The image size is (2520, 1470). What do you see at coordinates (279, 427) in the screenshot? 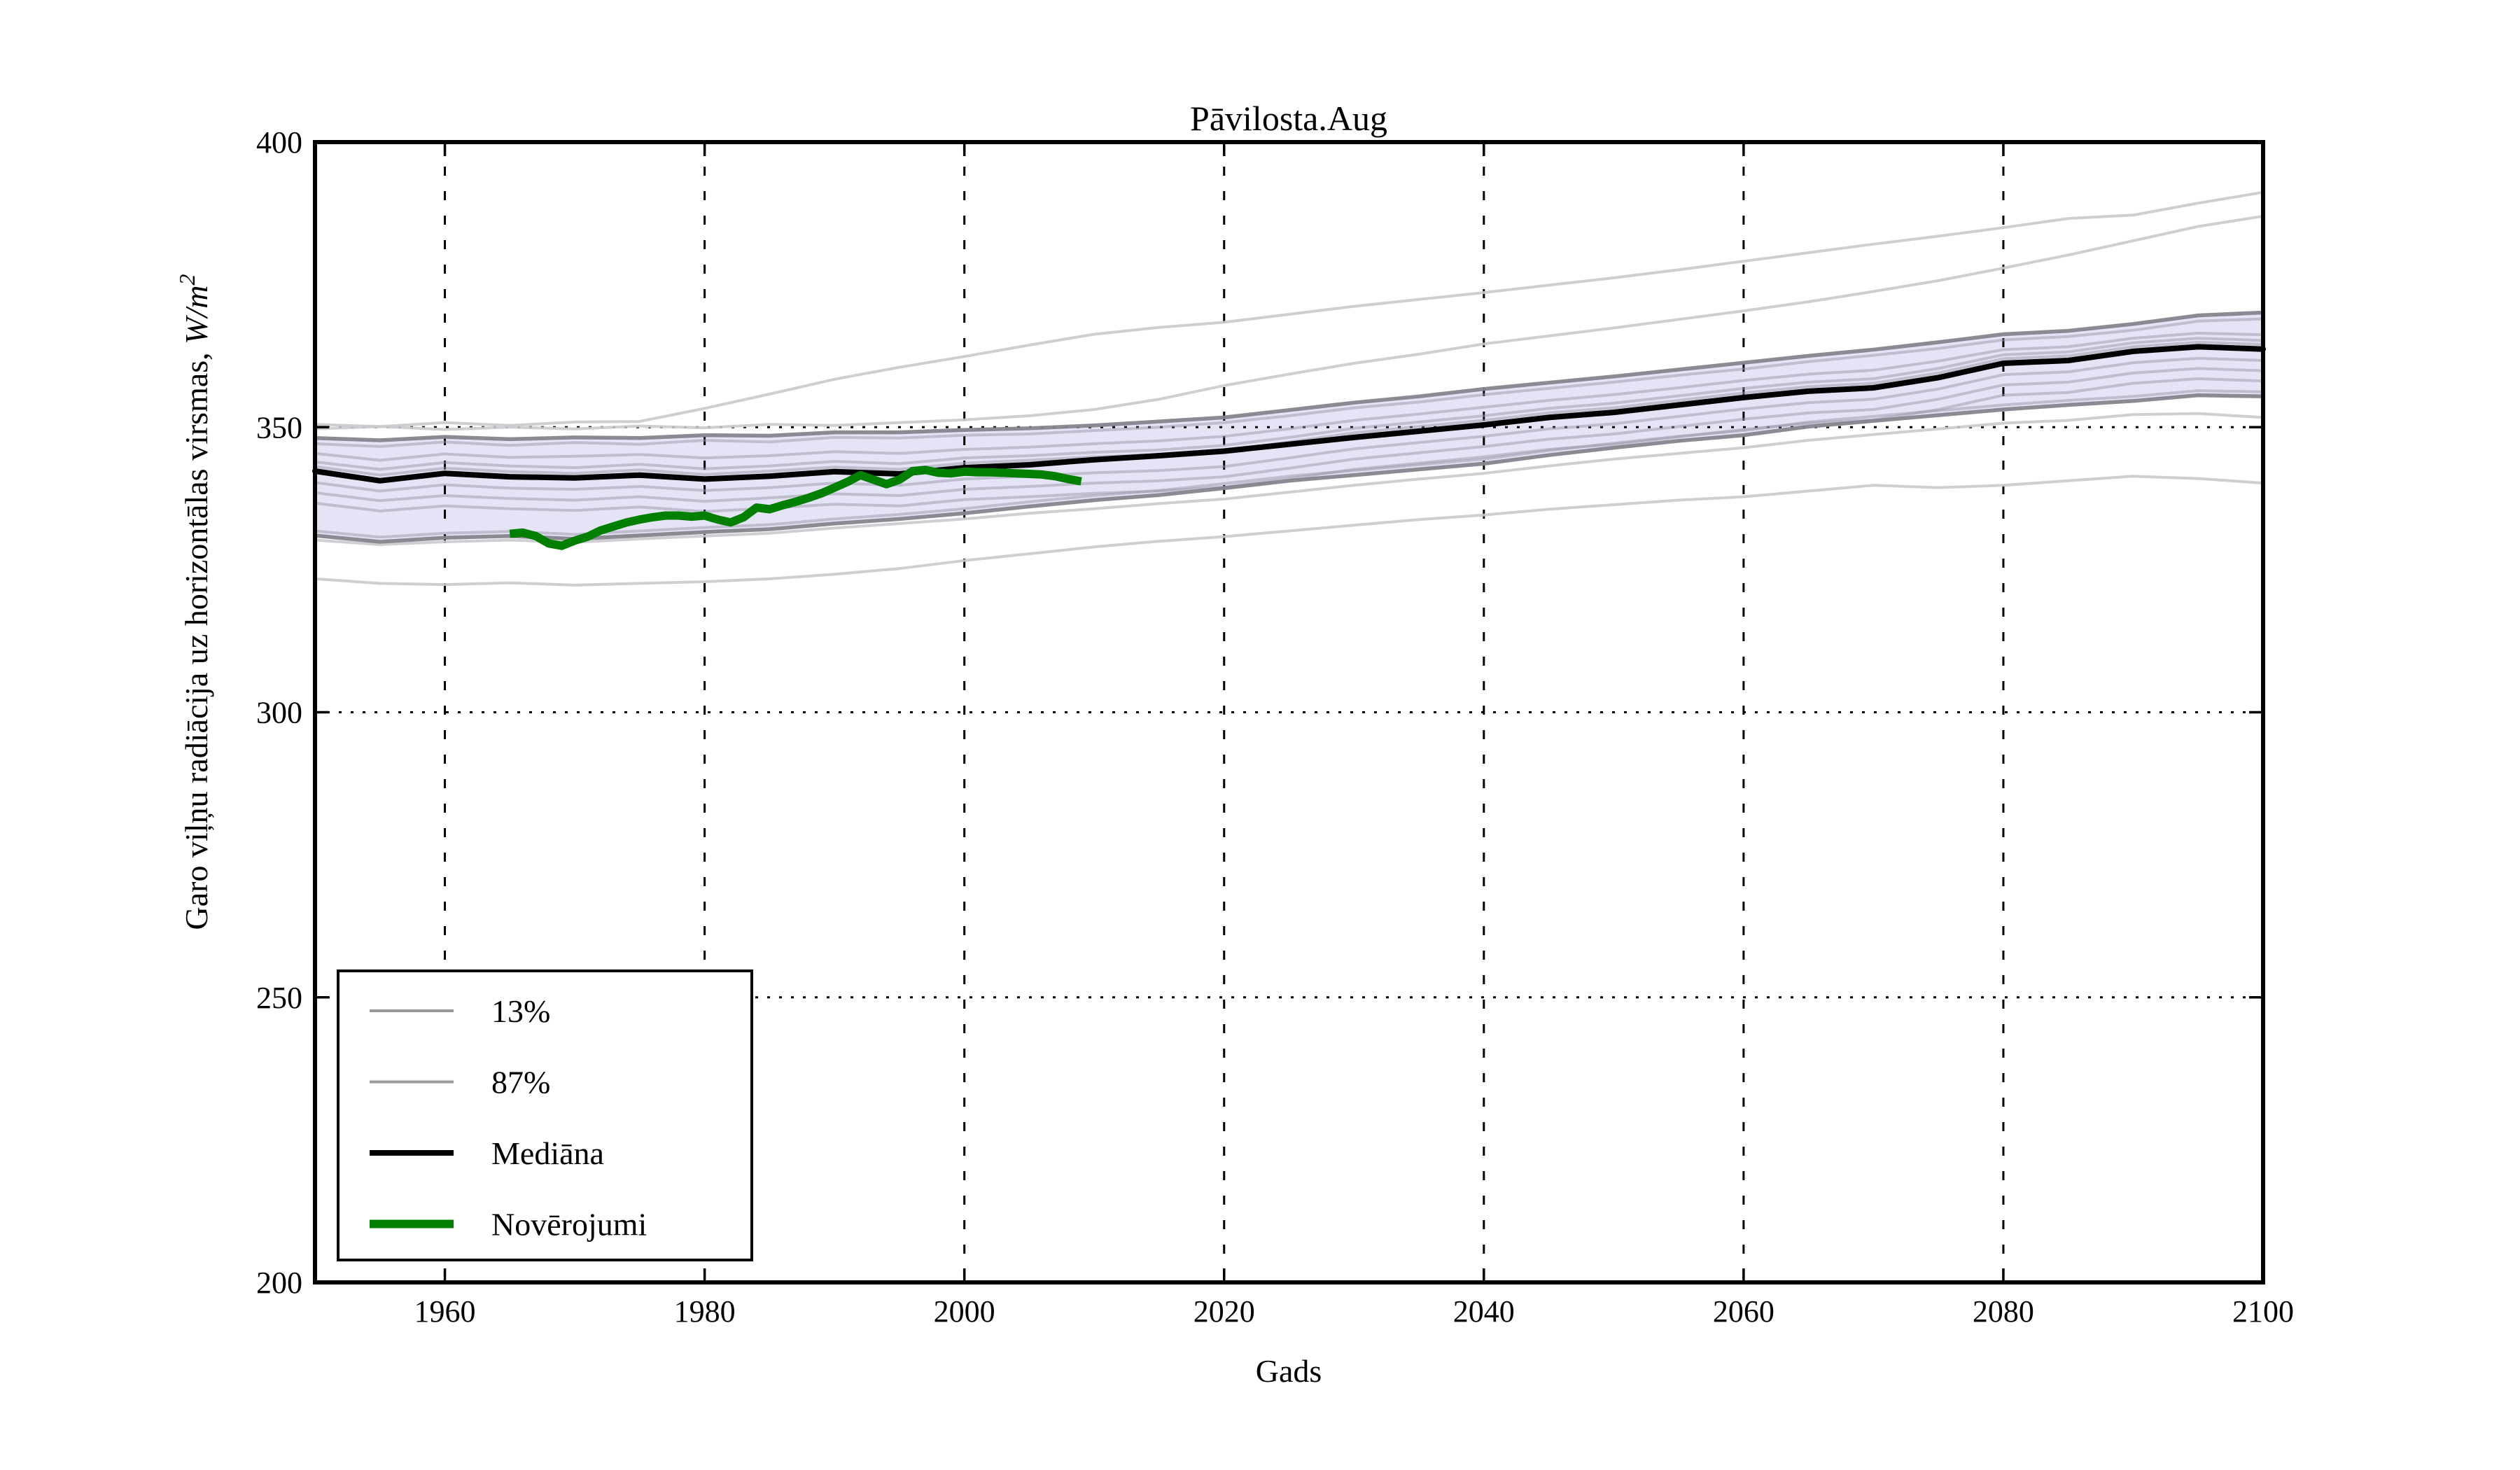
I see `y-tick-label-350: 350` at bounding box center [279, 427].